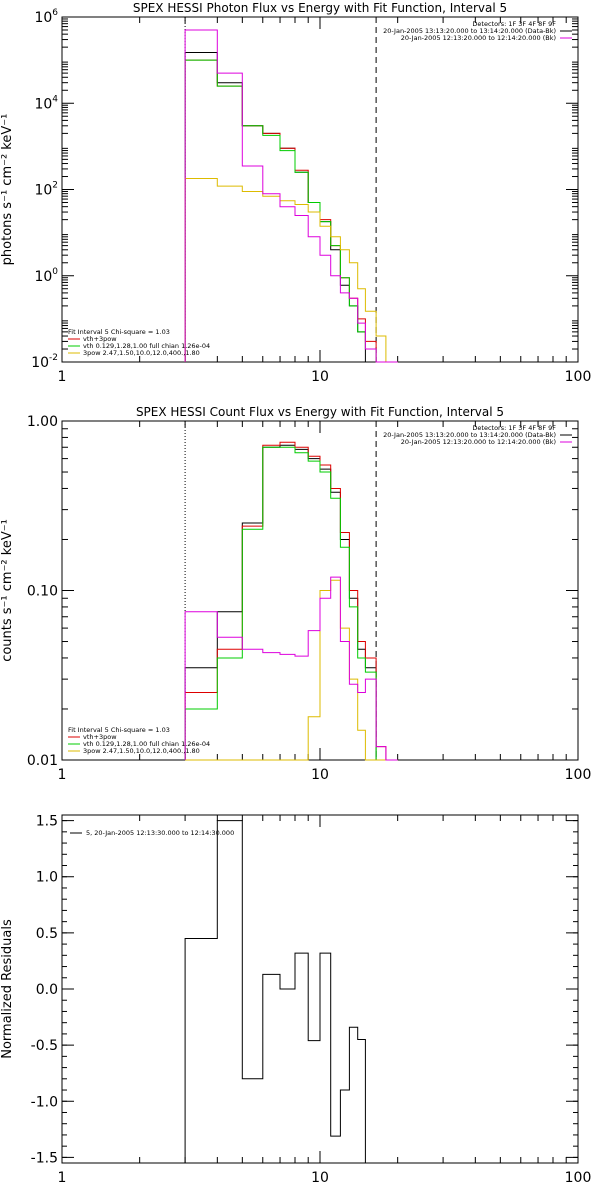 Image resolution: width=600 pixels, height=1200 pixels. What do you see at coordinates (47, 934) in the screenshot?
I see `y-tick-label: 0.5` at bounding box center [47, 934].